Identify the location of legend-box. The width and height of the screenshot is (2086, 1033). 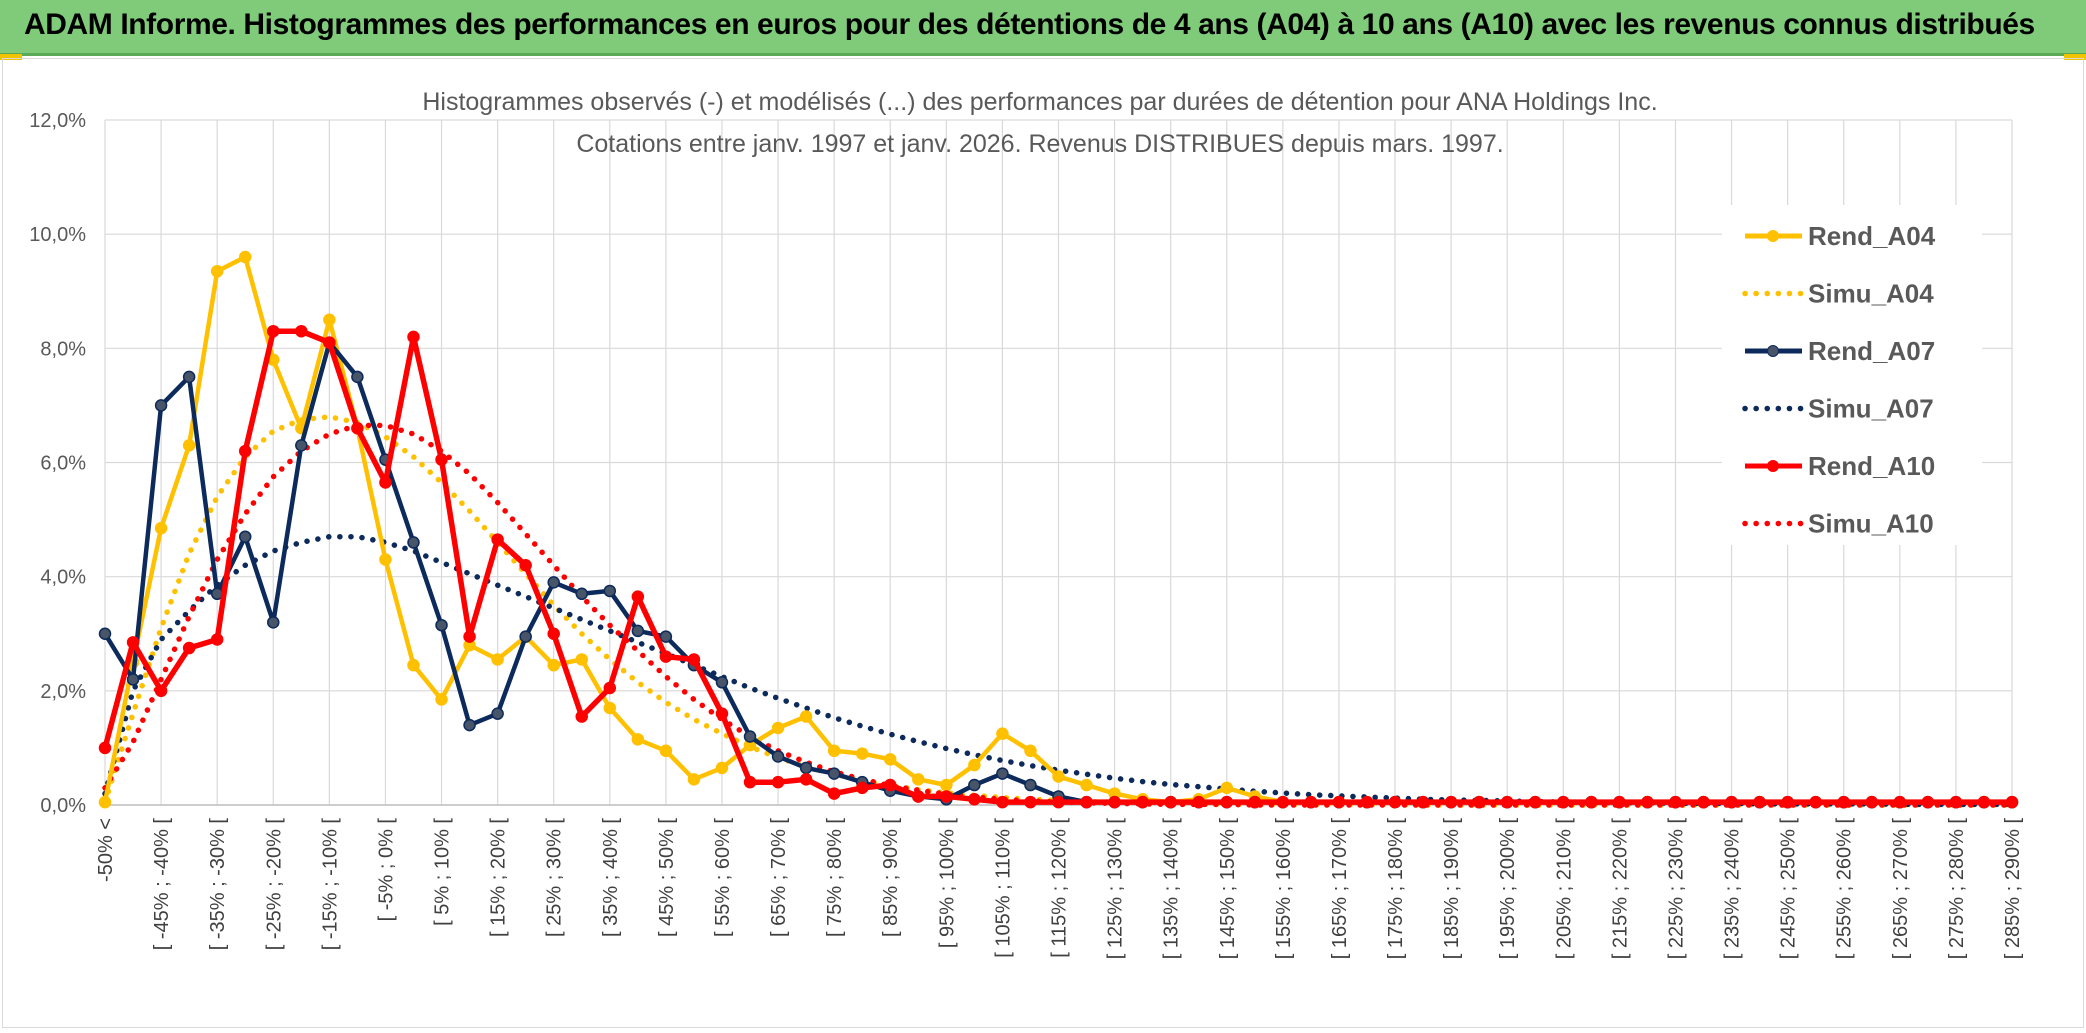
(1852, 375).